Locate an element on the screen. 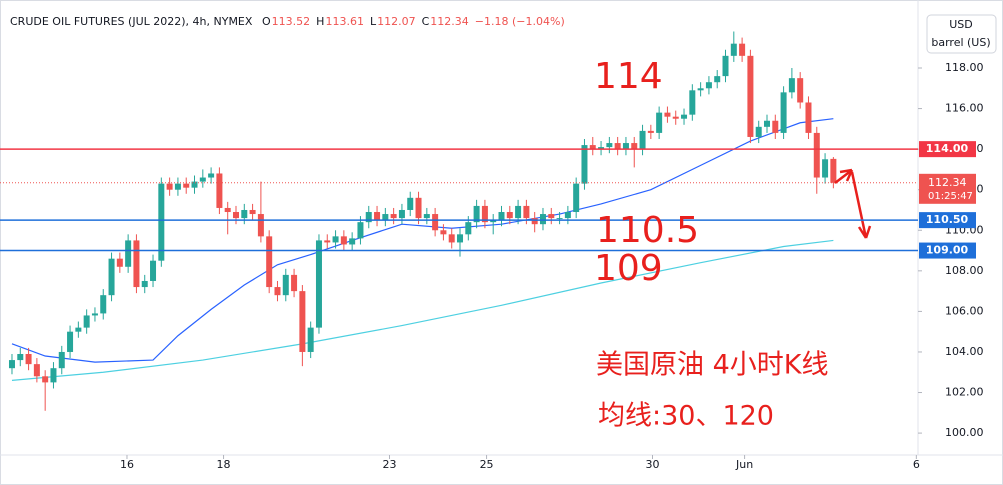 This screenshot has height=485, width=1003. ohlc-key: H is located at coordinates (320, 21).